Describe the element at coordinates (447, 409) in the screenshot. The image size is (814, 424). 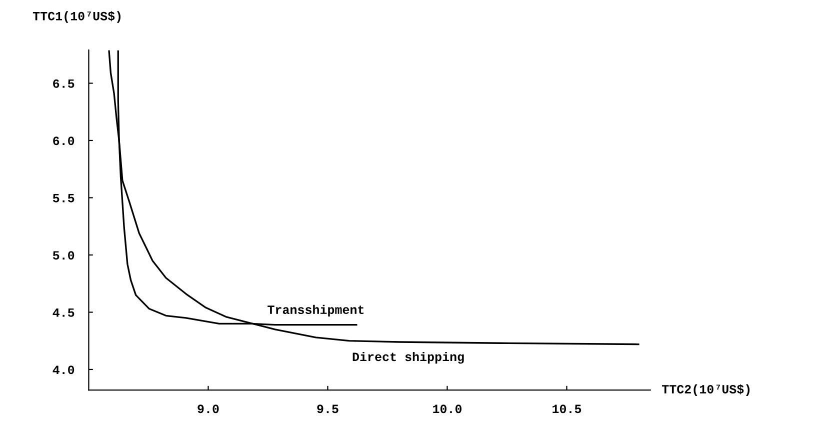
I see `x-tick-label: 10.0` at that location.